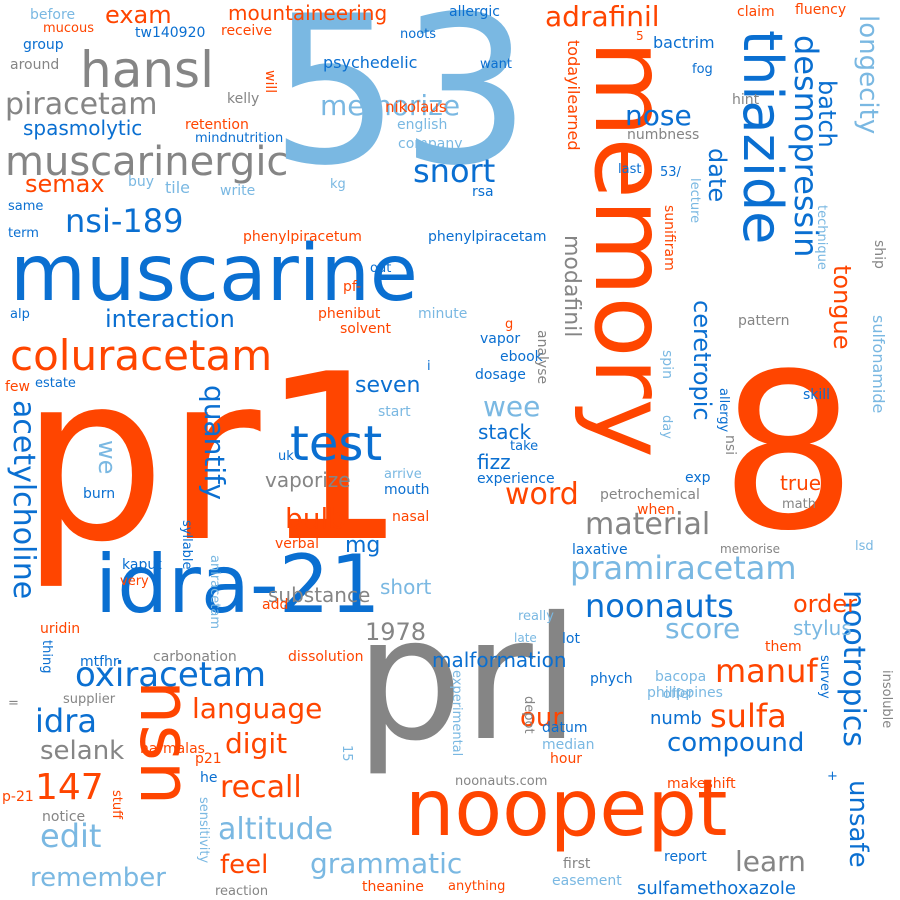  I want to click on word: survey, so click(824, 677).